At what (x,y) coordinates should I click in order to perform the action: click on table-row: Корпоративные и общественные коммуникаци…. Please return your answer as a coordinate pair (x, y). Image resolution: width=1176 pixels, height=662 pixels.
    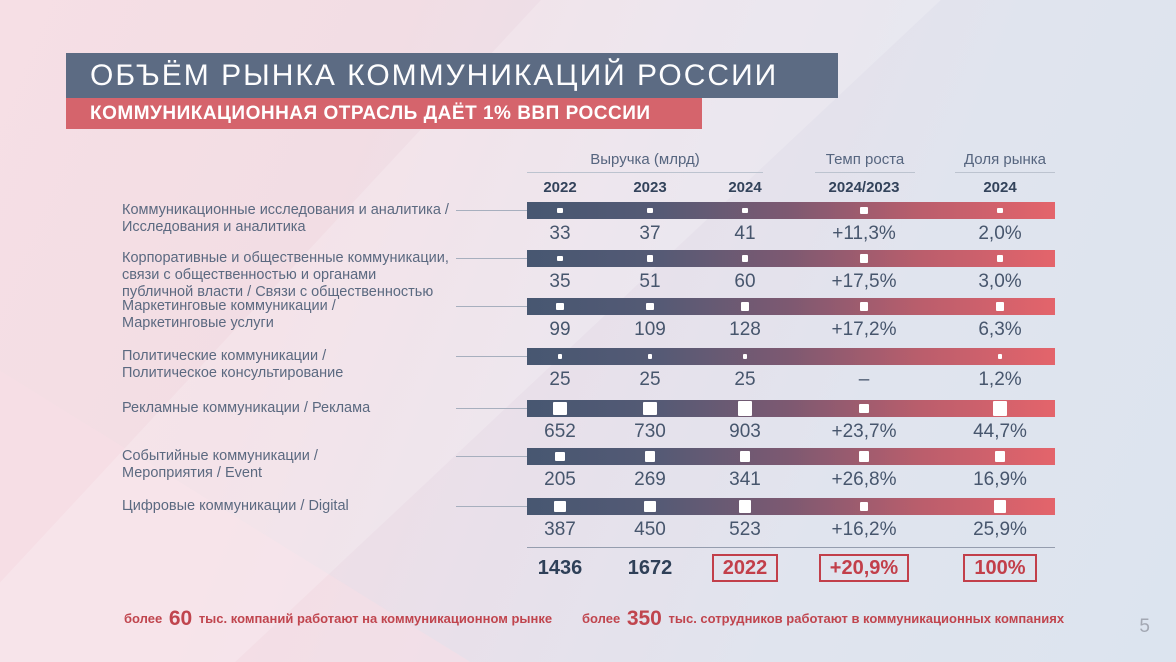
    Looking at the image, I should click on (588, 275).